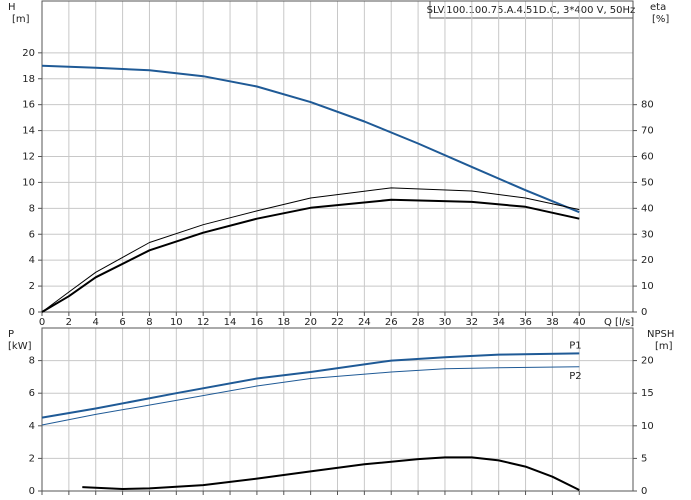  Describe the element at coordinates (660, 19) in the screenshot. I see `y2-axis-unit: [%]` at that location.